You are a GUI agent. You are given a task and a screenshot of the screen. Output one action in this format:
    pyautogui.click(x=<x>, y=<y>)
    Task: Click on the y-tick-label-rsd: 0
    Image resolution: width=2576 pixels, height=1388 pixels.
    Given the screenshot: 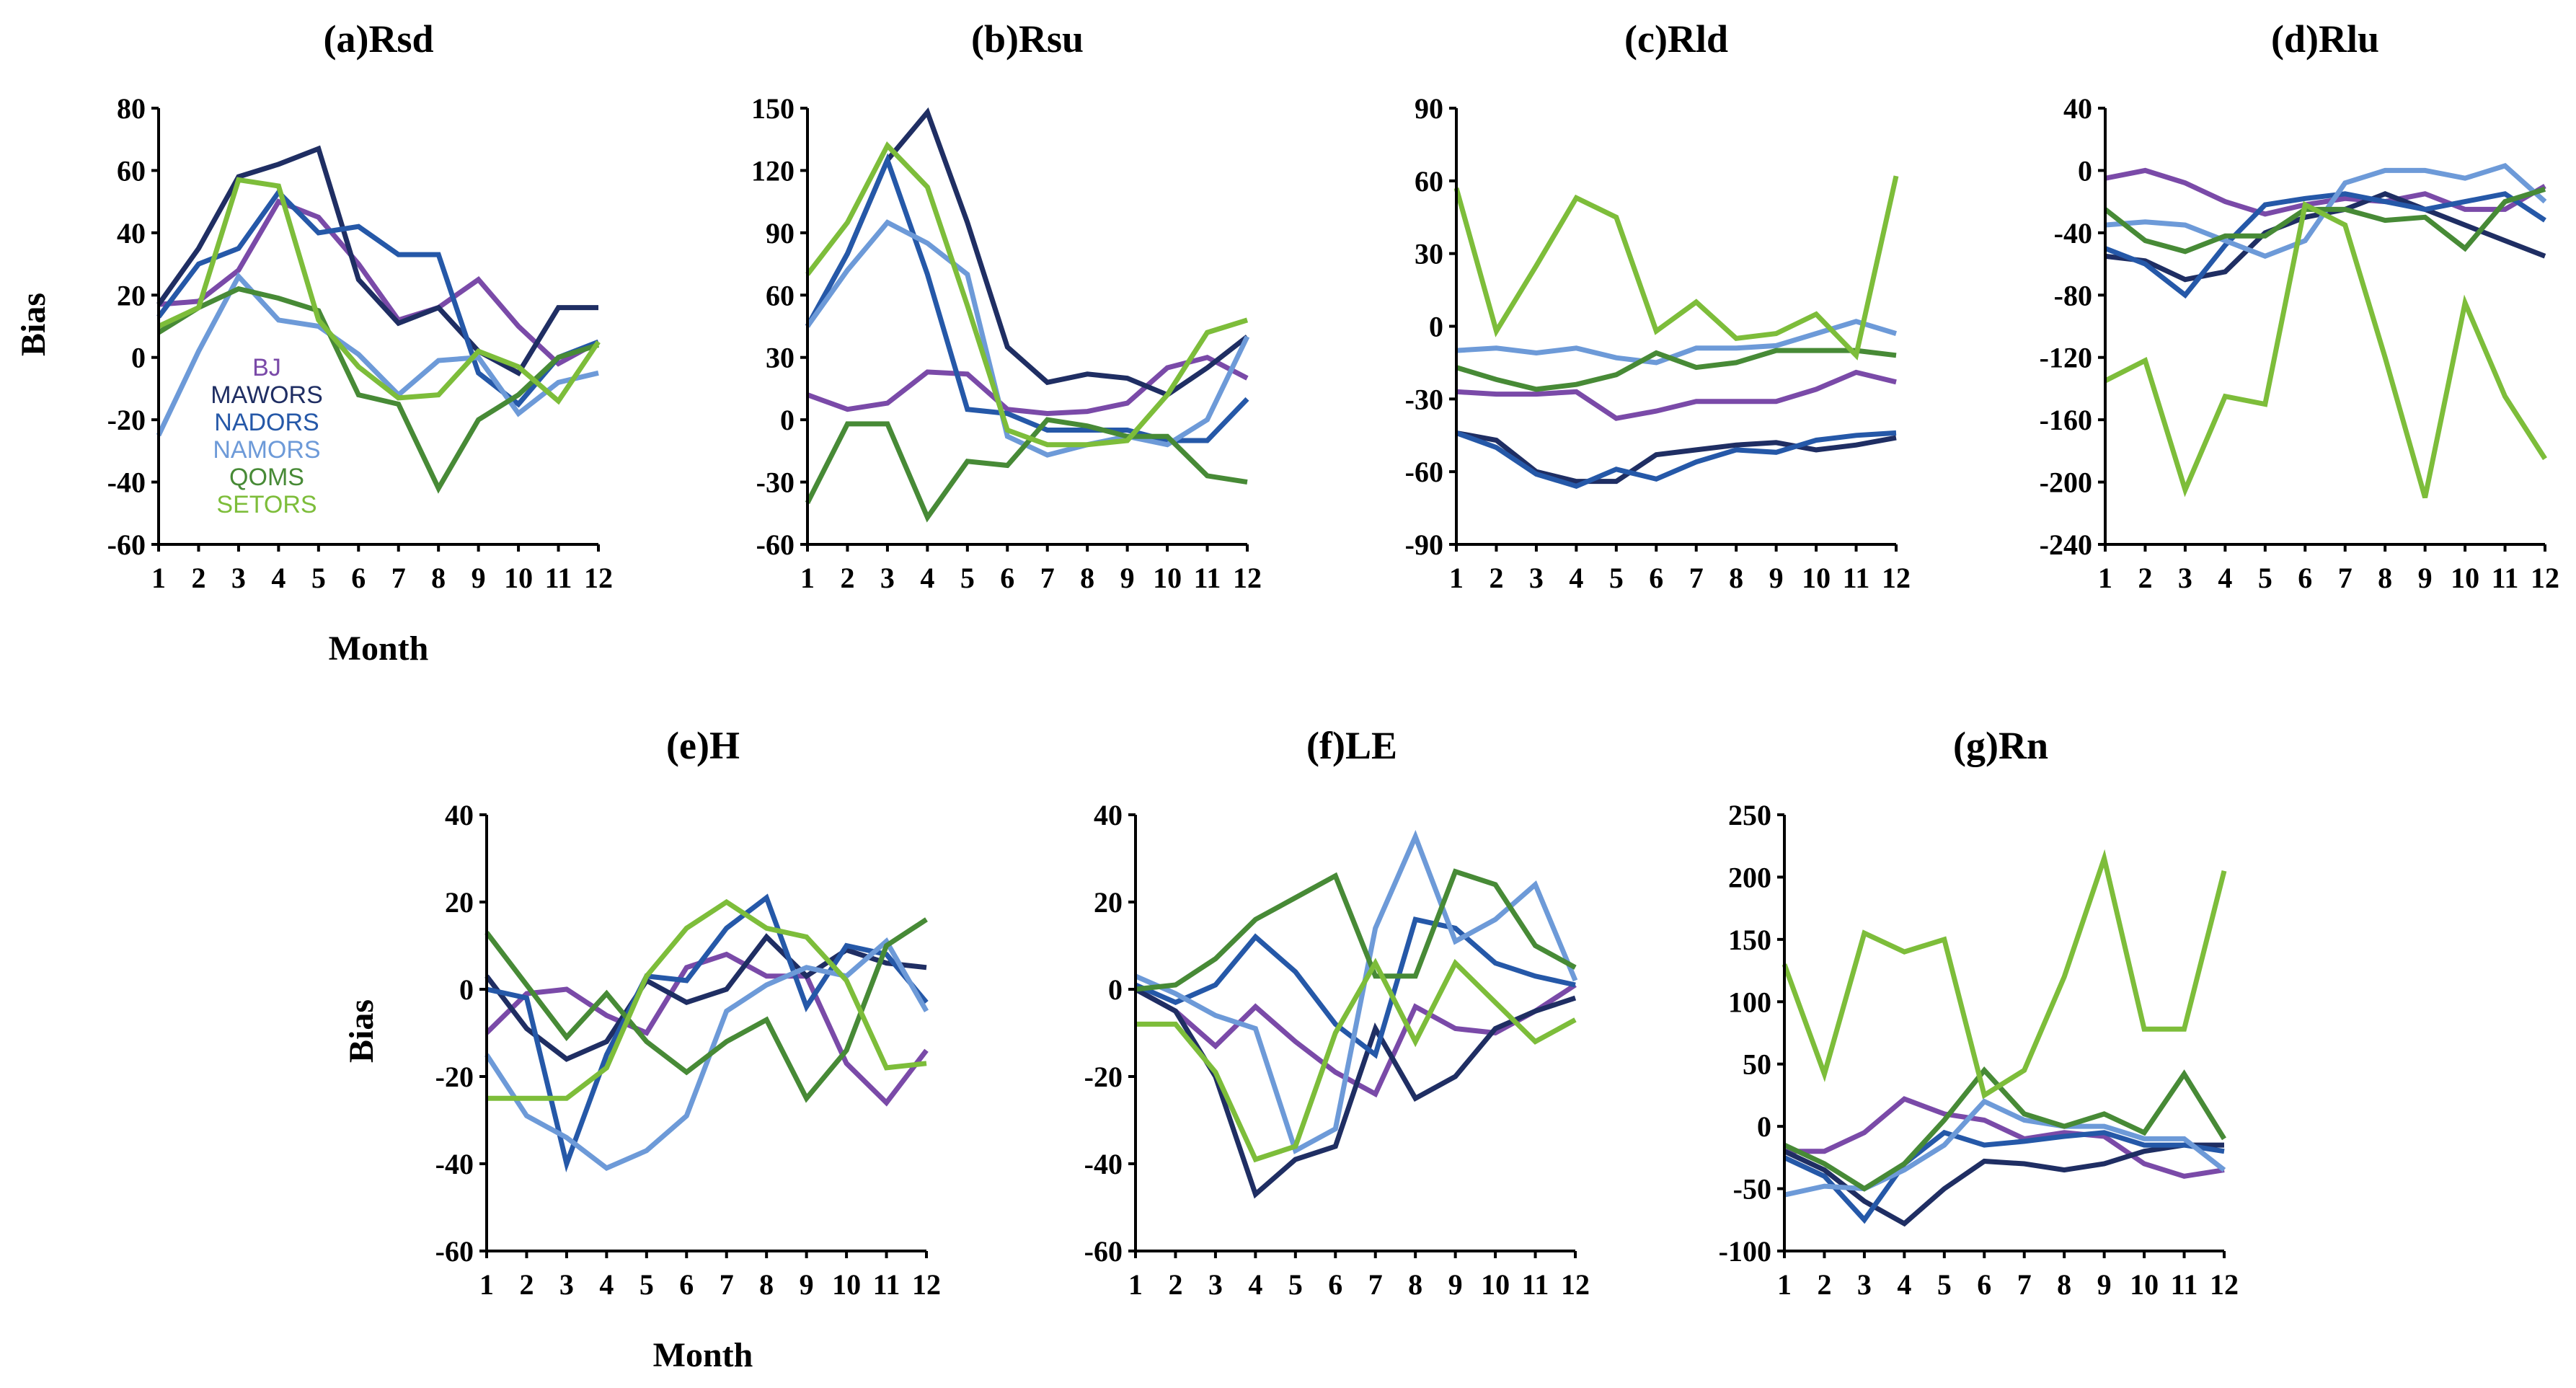 What is the action you would take?
    pyautogui.click(x=138, y=358)
    